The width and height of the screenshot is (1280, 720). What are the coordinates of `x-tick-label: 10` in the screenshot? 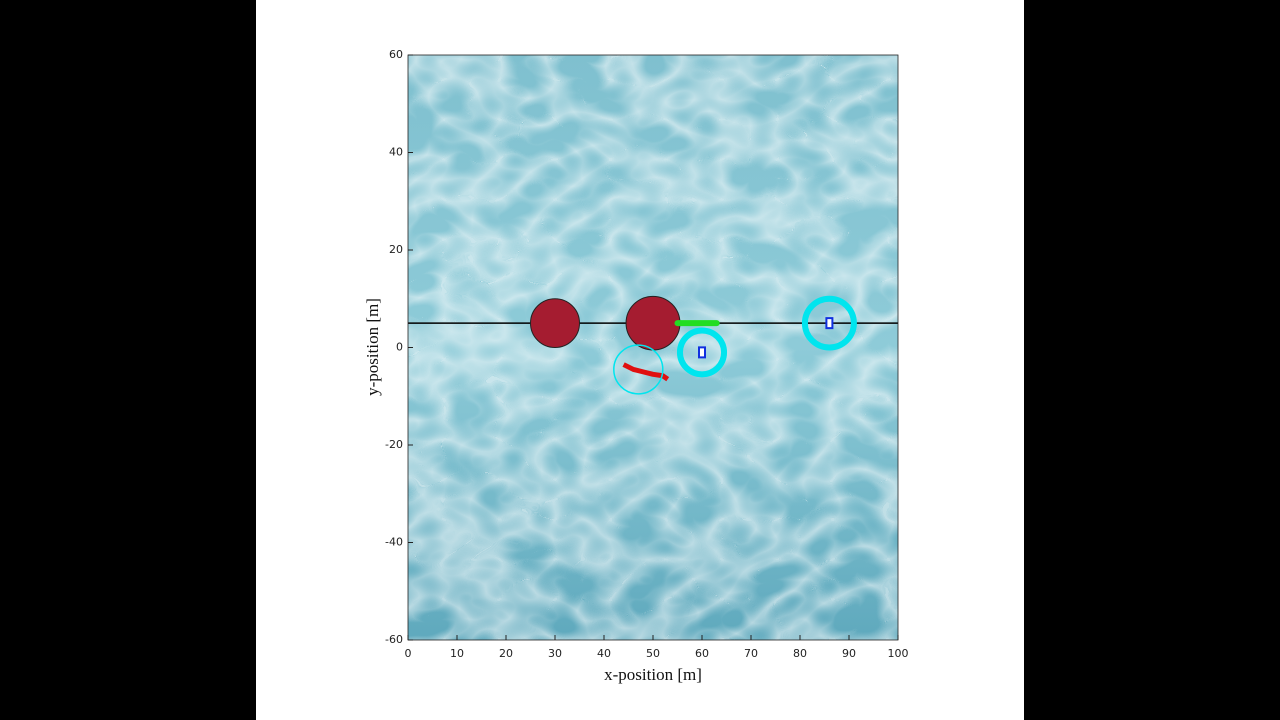 It's located at (457, 653).